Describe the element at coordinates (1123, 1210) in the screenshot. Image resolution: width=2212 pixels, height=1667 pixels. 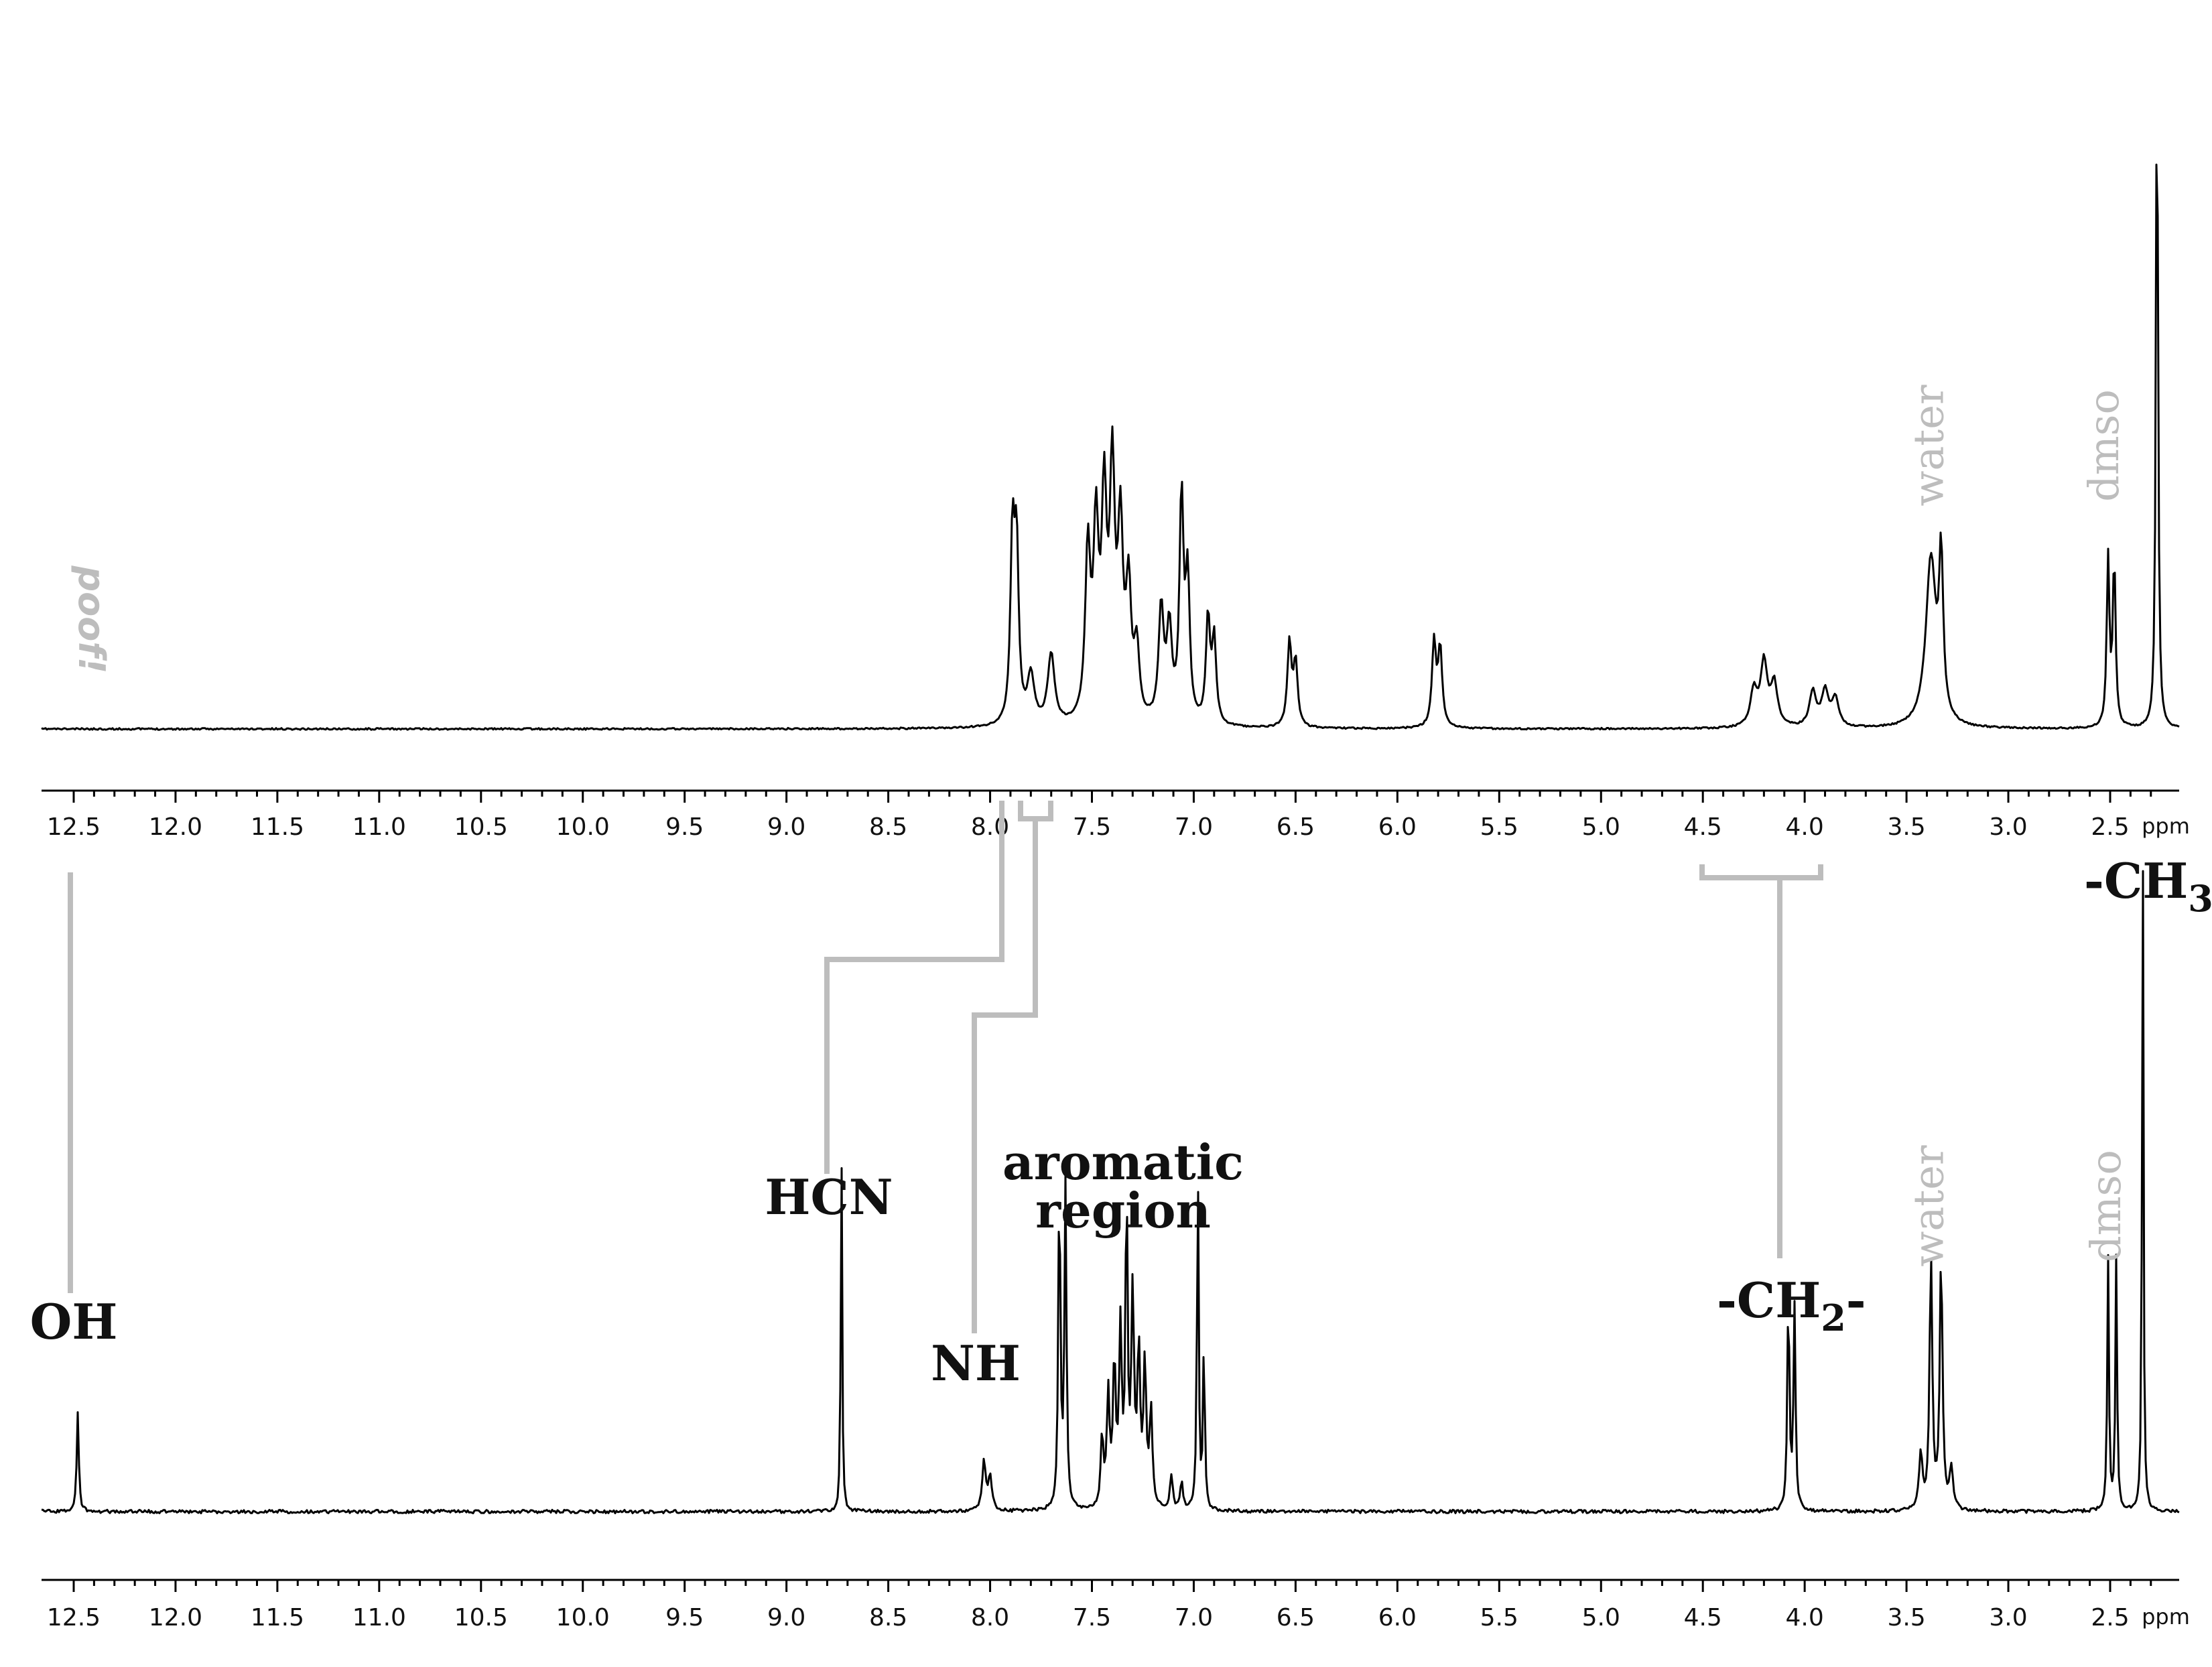
I see `region-label: region` at that location.